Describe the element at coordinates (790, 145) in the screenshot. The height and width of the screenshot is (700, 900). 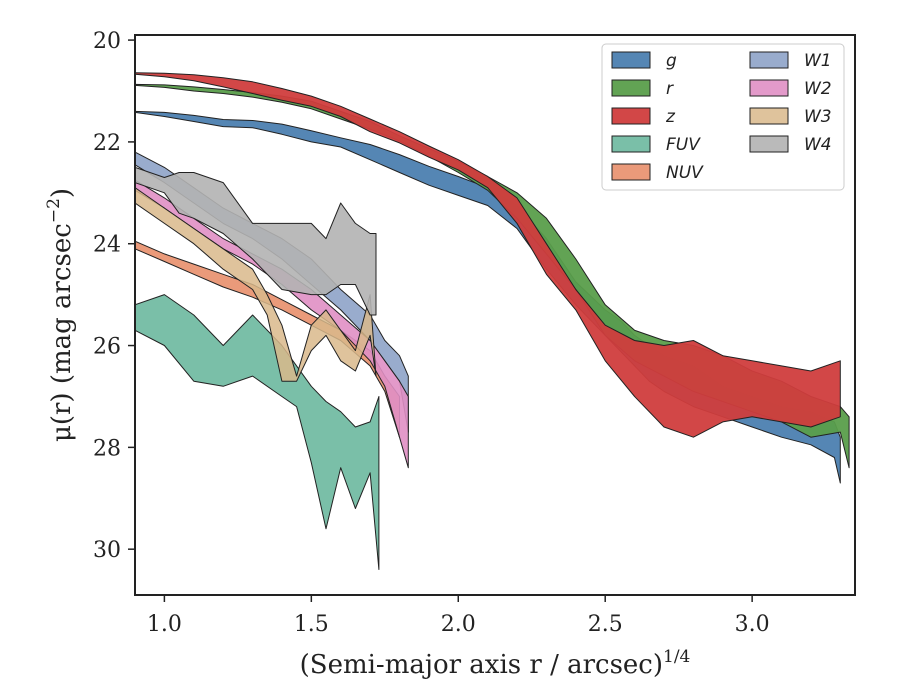
I see `legend-item-w4: W4` at that location.